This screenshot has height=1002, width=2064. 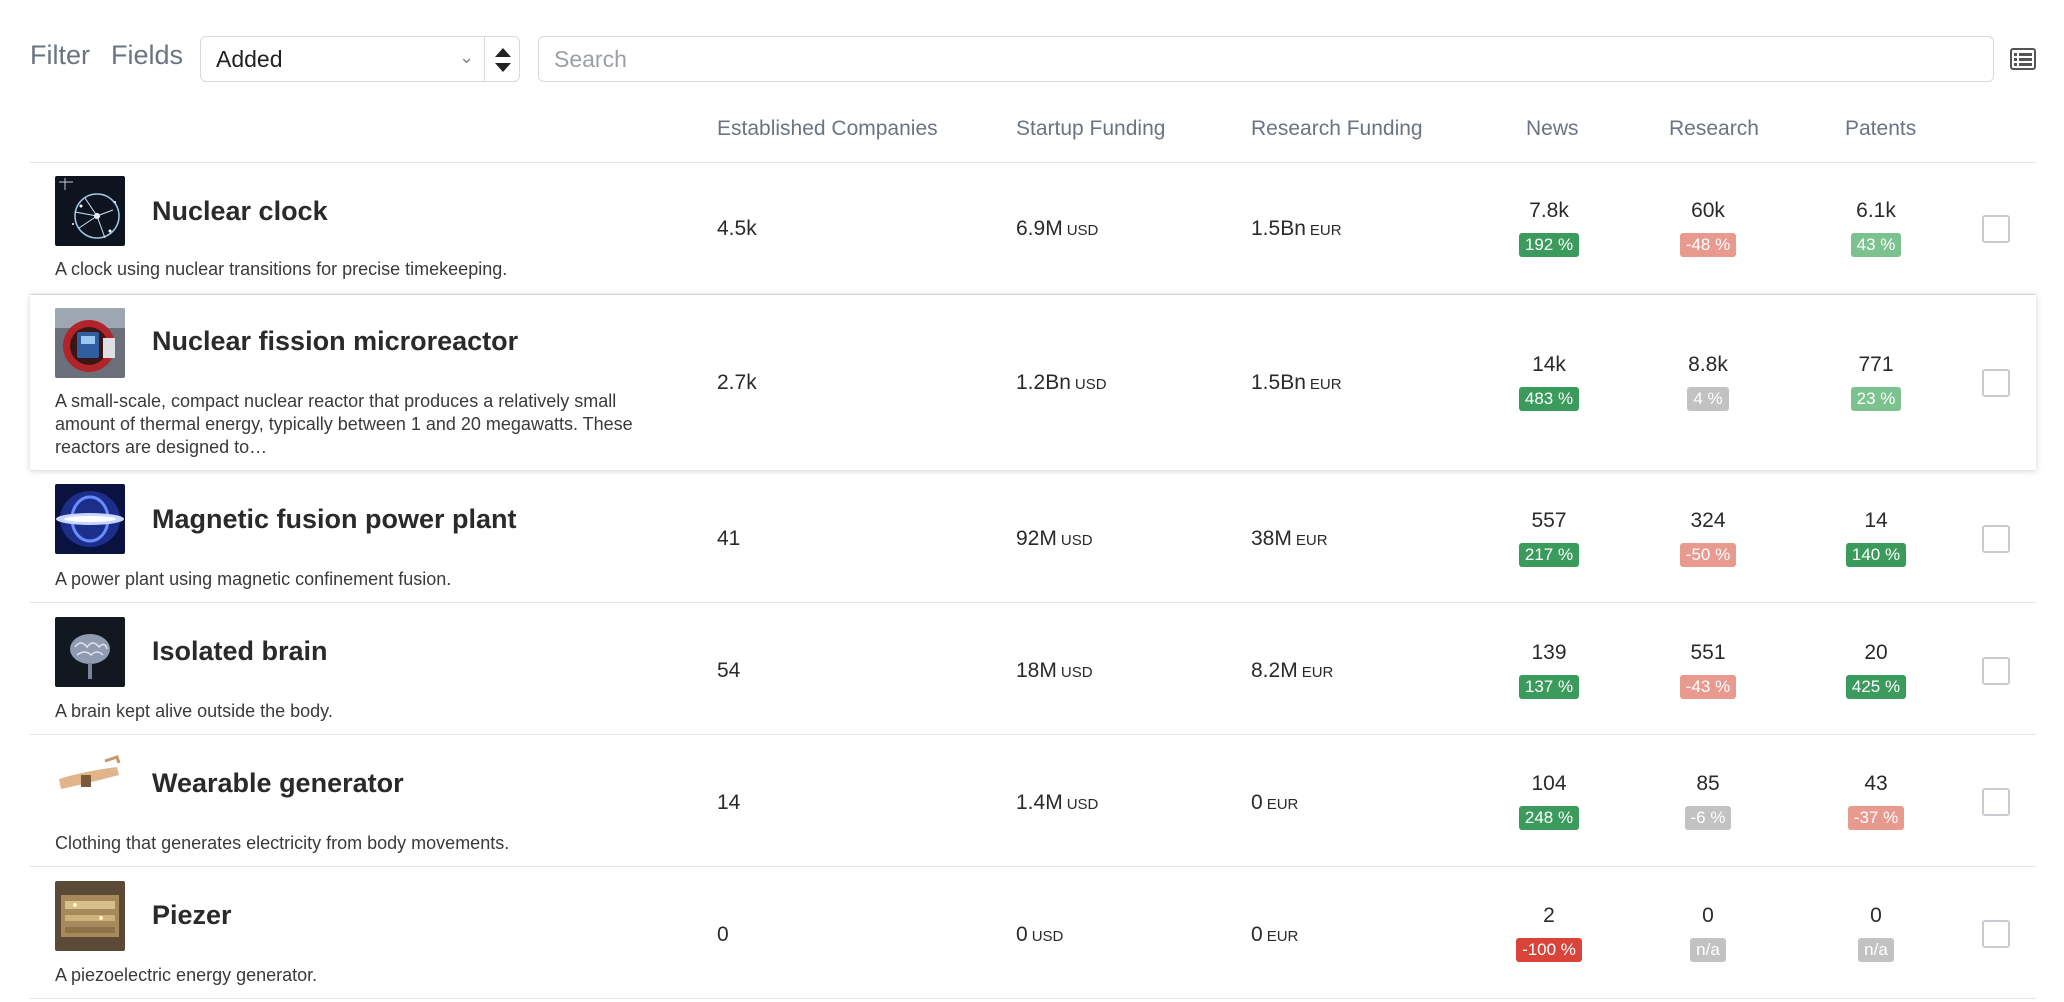 What do you see at coordinates (1337, 128) in the screenshot?
I see `column-header-research-funding: Research Funding` at bounding box center [1337, 128].